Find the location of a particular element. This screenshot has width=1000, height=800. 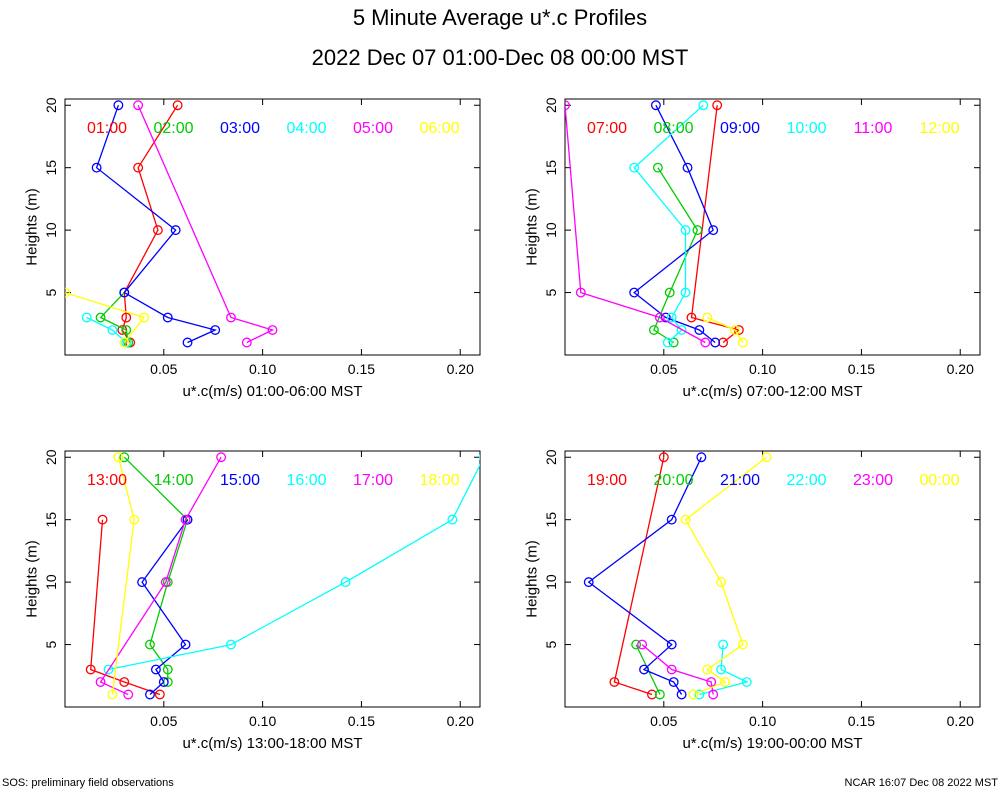

legend-label: 14:00 is located at coordinates (173, 480).